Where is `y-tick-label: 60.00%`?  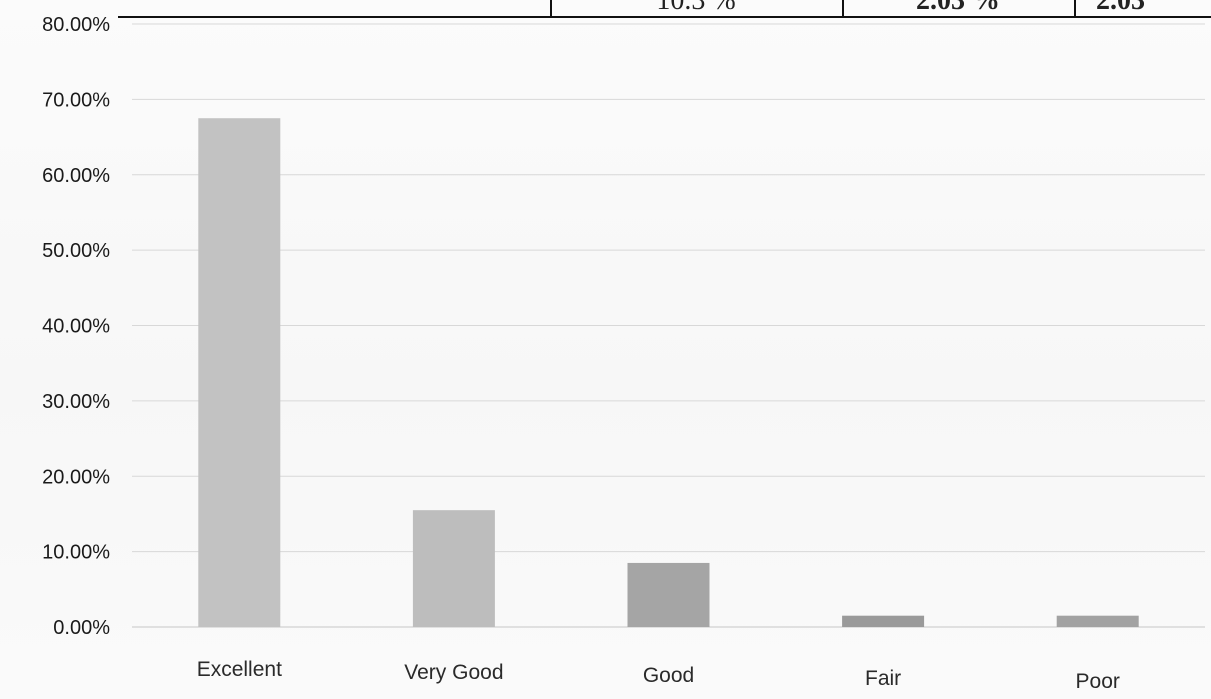
y-tick-label: 60.00% is located at coordinates (76, 176).